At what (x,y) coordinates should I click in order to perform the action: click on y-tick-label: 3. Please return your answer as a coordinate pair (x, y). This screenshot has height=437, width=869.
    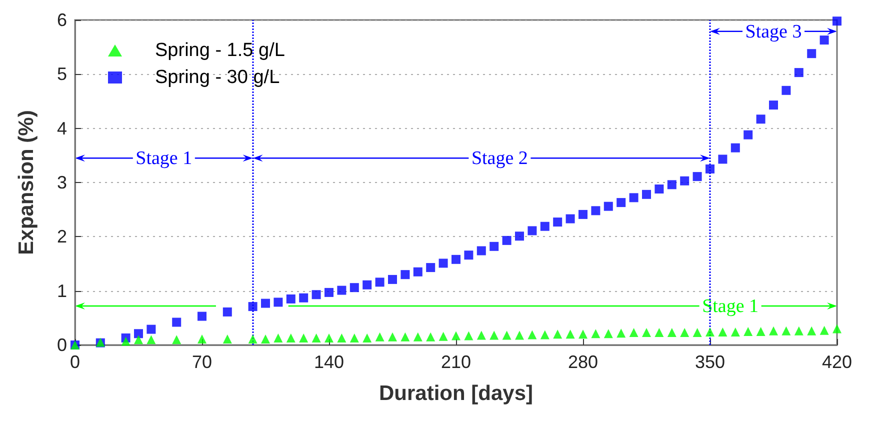
    Looking at the image, I should click on (61, 182).